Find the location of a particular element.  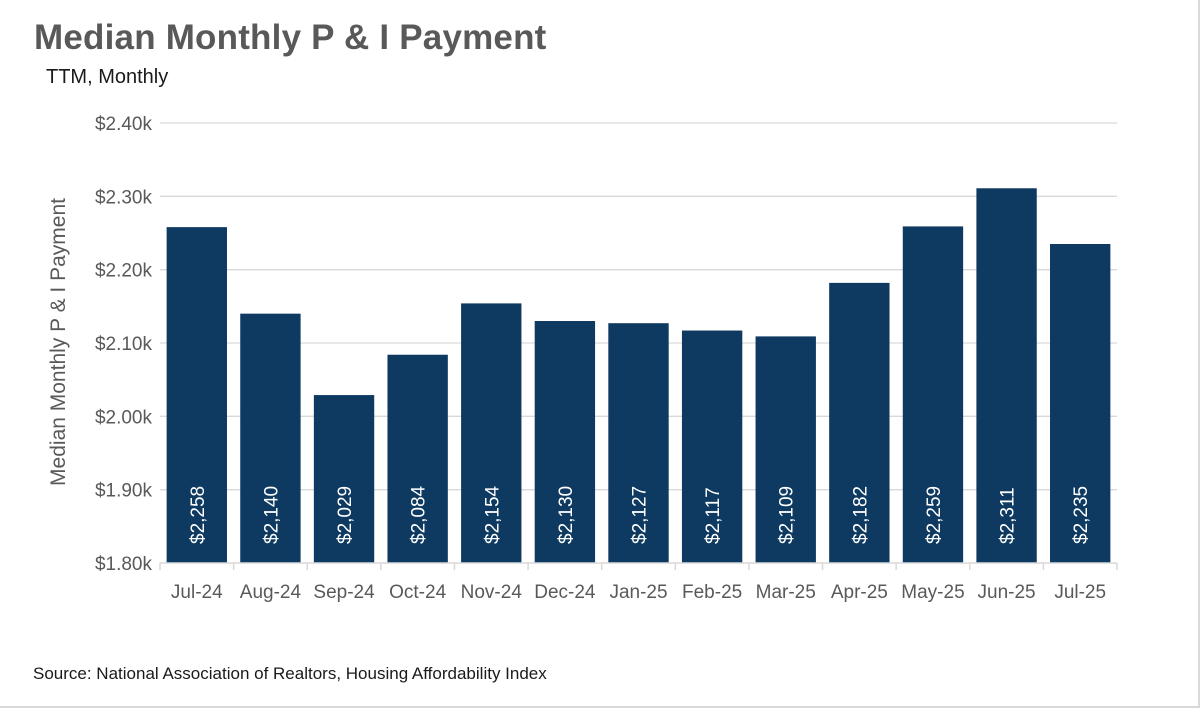

chart-subtitle: TTM, Monthly is located at coordinates (107, 77).